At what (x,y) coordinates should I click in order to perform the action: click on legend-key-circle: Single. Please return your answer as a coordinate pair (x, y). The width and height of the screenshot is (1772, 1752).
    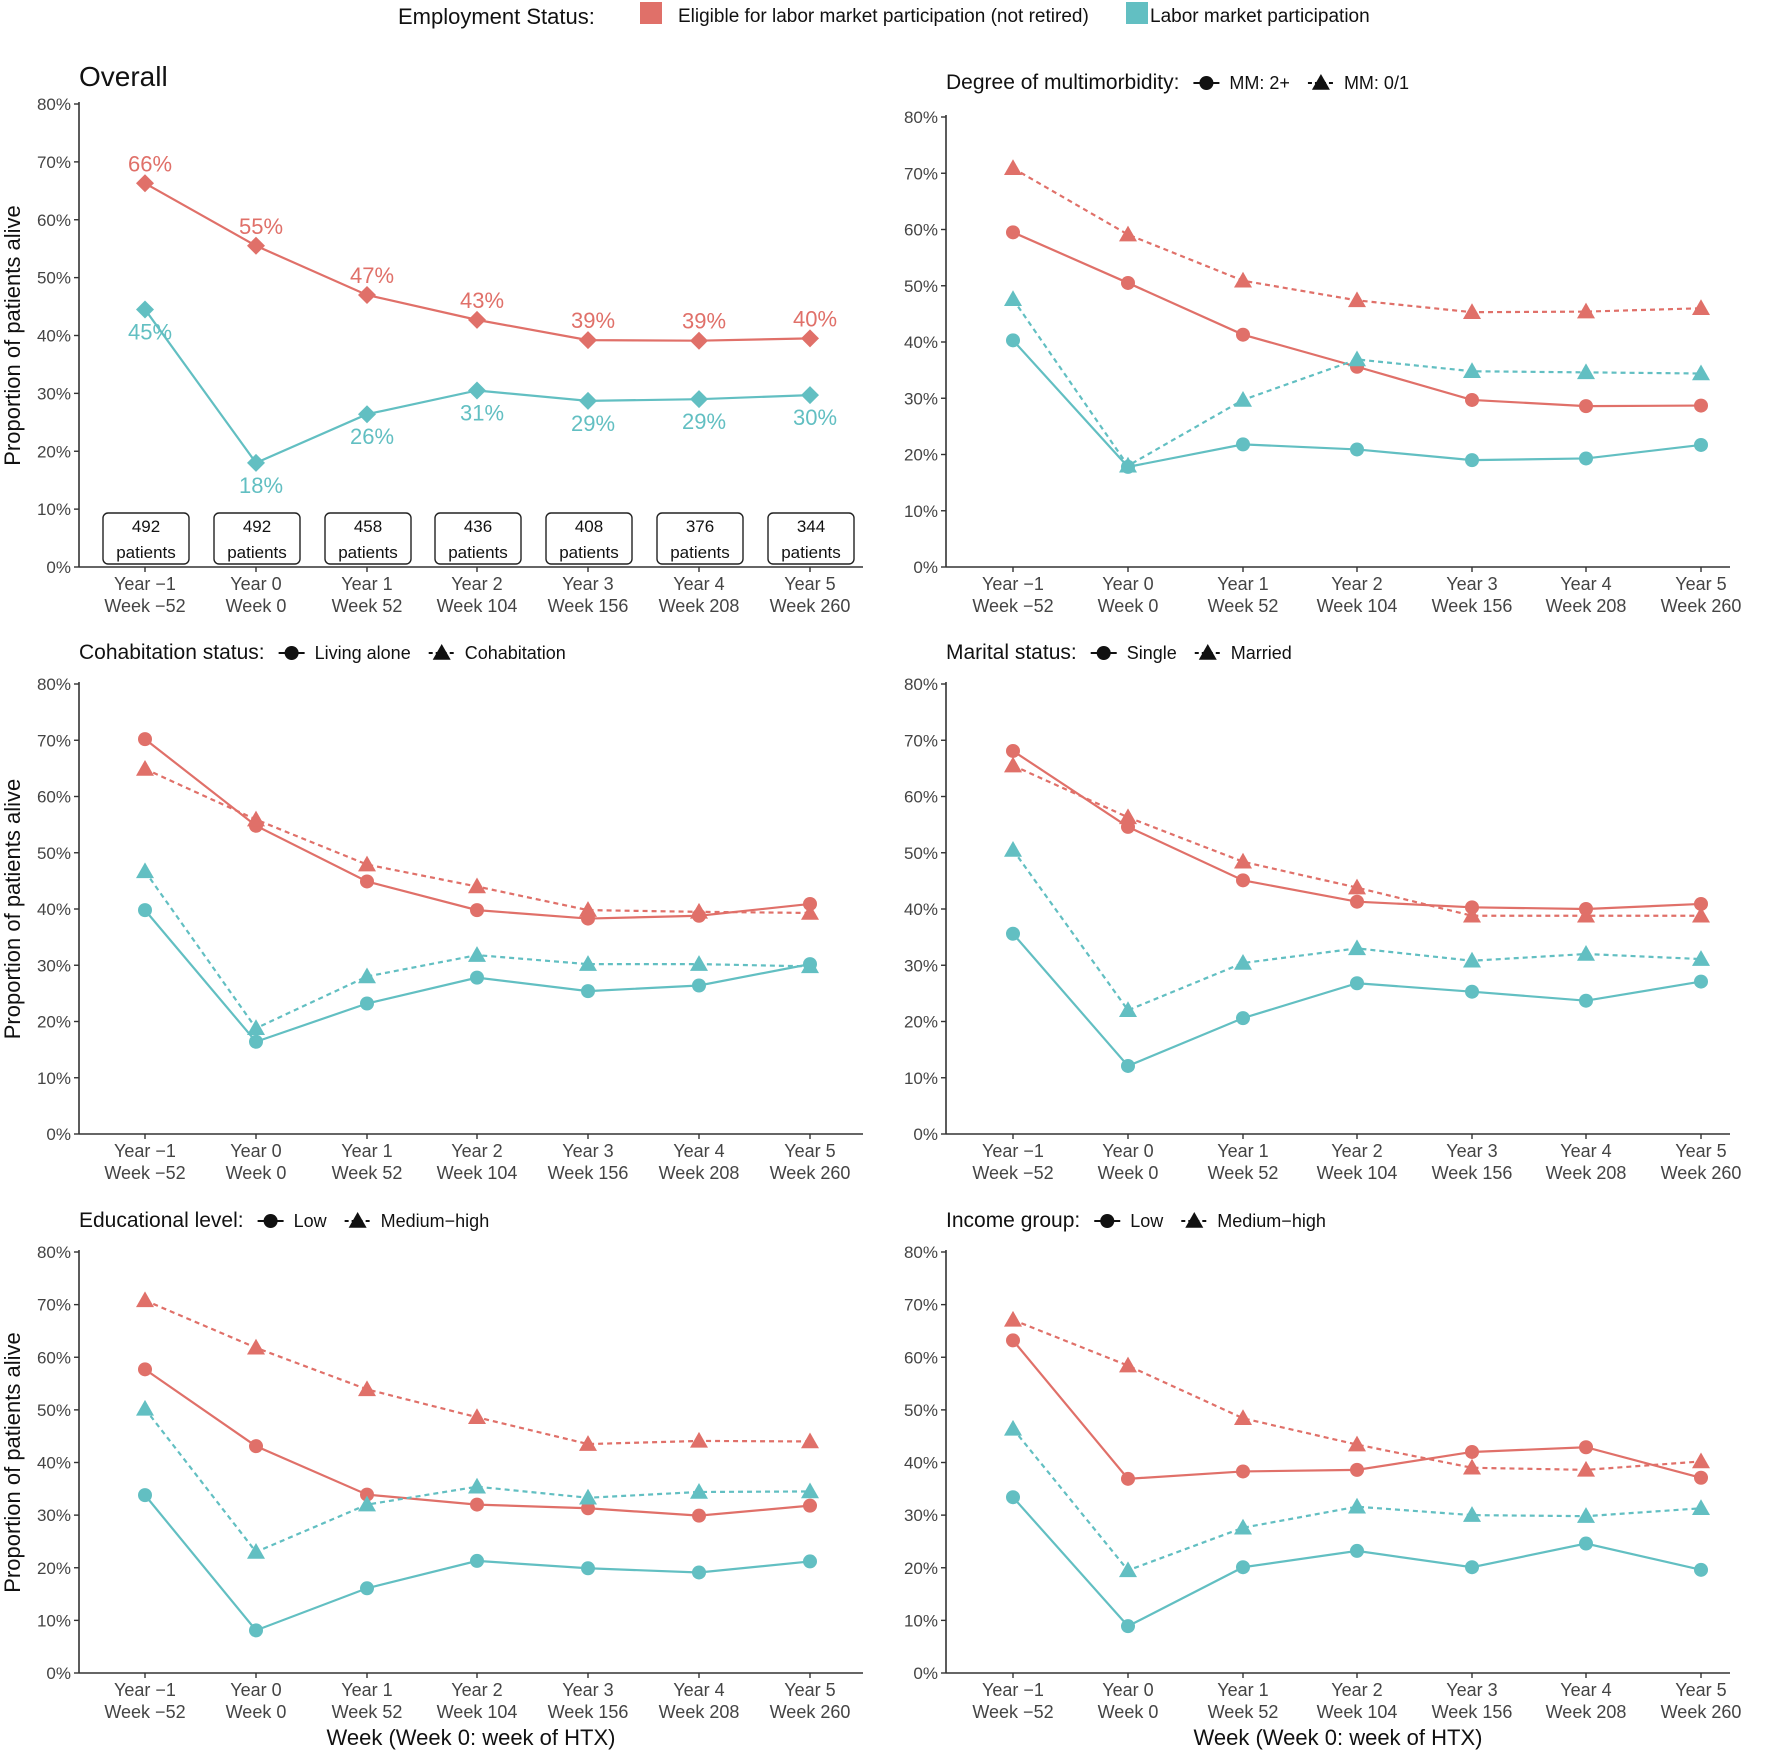
    Looking at the image, I should click on (1133, 653).